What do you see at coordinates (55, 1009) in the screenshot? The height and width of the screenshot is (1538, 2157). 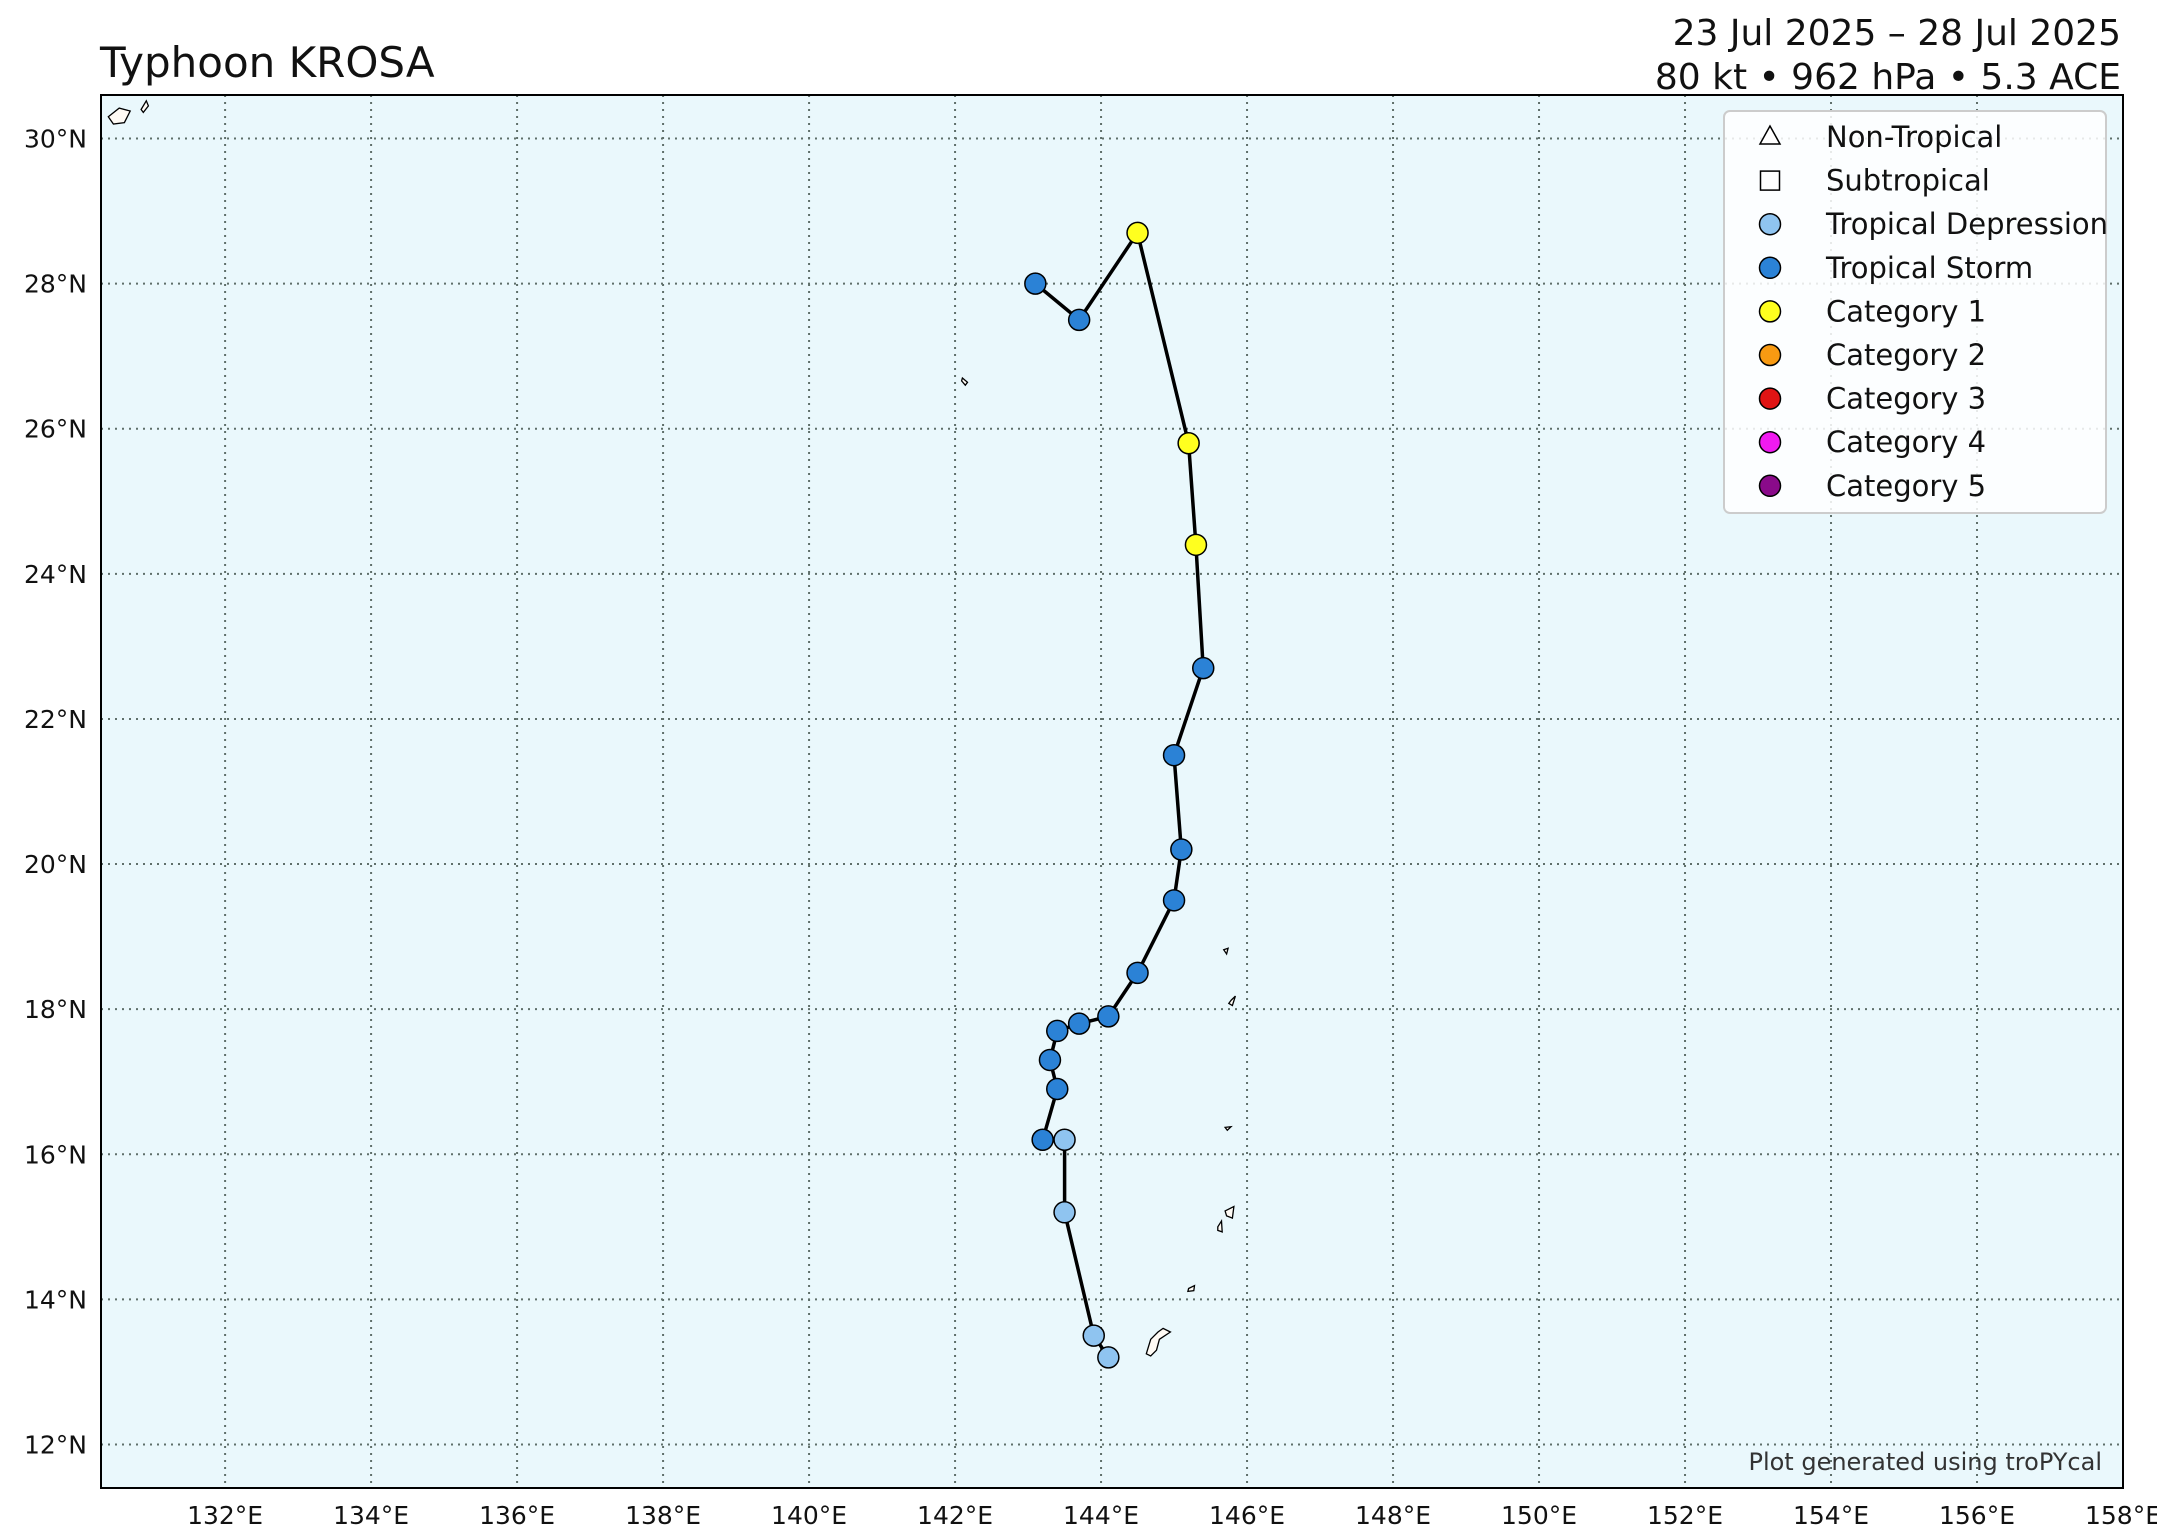 I see `lat-tick-label: 18°N` at bounding box center [55, 1009].